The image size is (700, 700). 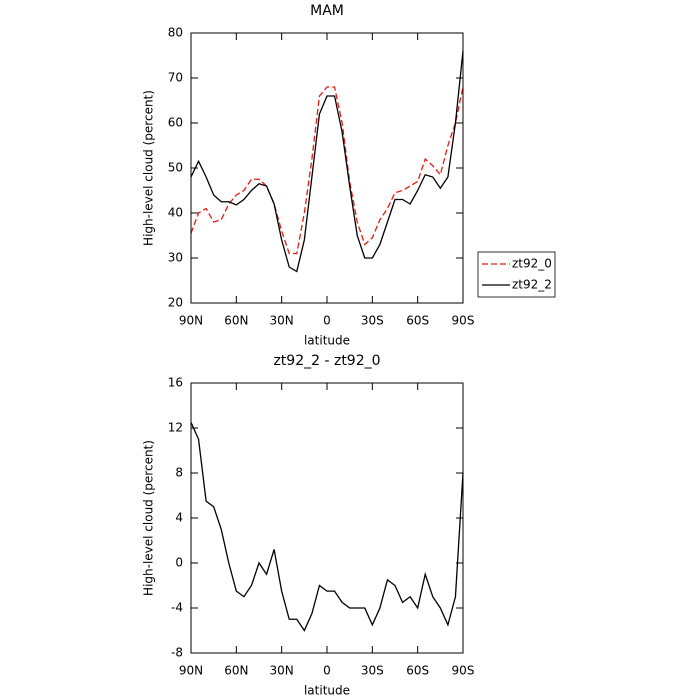 What do you see at coordinates (175, 258) in the screenshot?
I see `y-tick-label: 30` at bounding box center [175, 258].